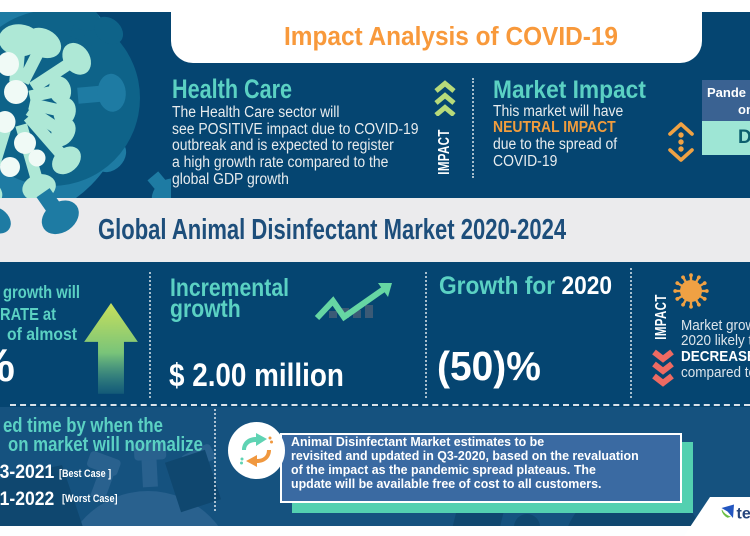  Describe the element at coordinates (743, 514) in the screenshot. I see `svg-text: te` at that location.